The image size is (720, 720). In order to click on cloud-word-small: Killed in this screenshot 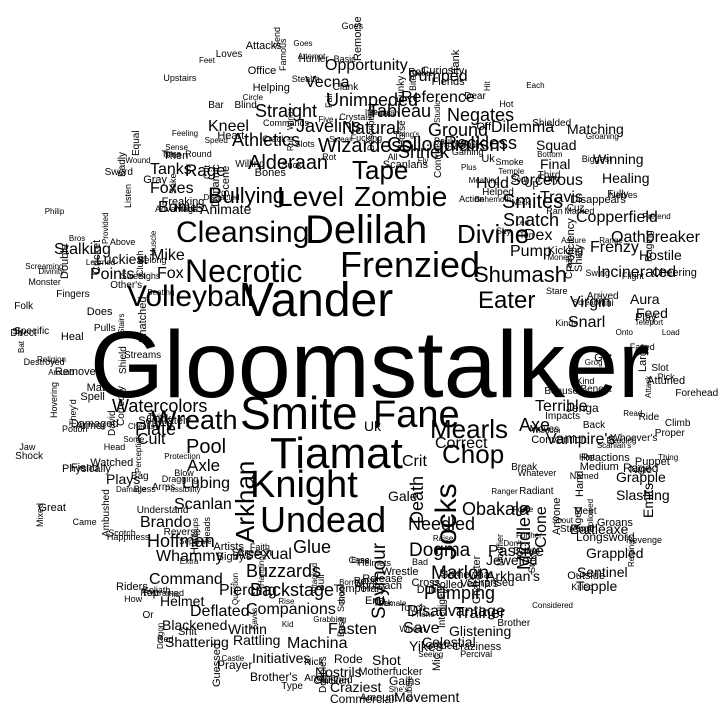, I will do `click(582, 586)`.